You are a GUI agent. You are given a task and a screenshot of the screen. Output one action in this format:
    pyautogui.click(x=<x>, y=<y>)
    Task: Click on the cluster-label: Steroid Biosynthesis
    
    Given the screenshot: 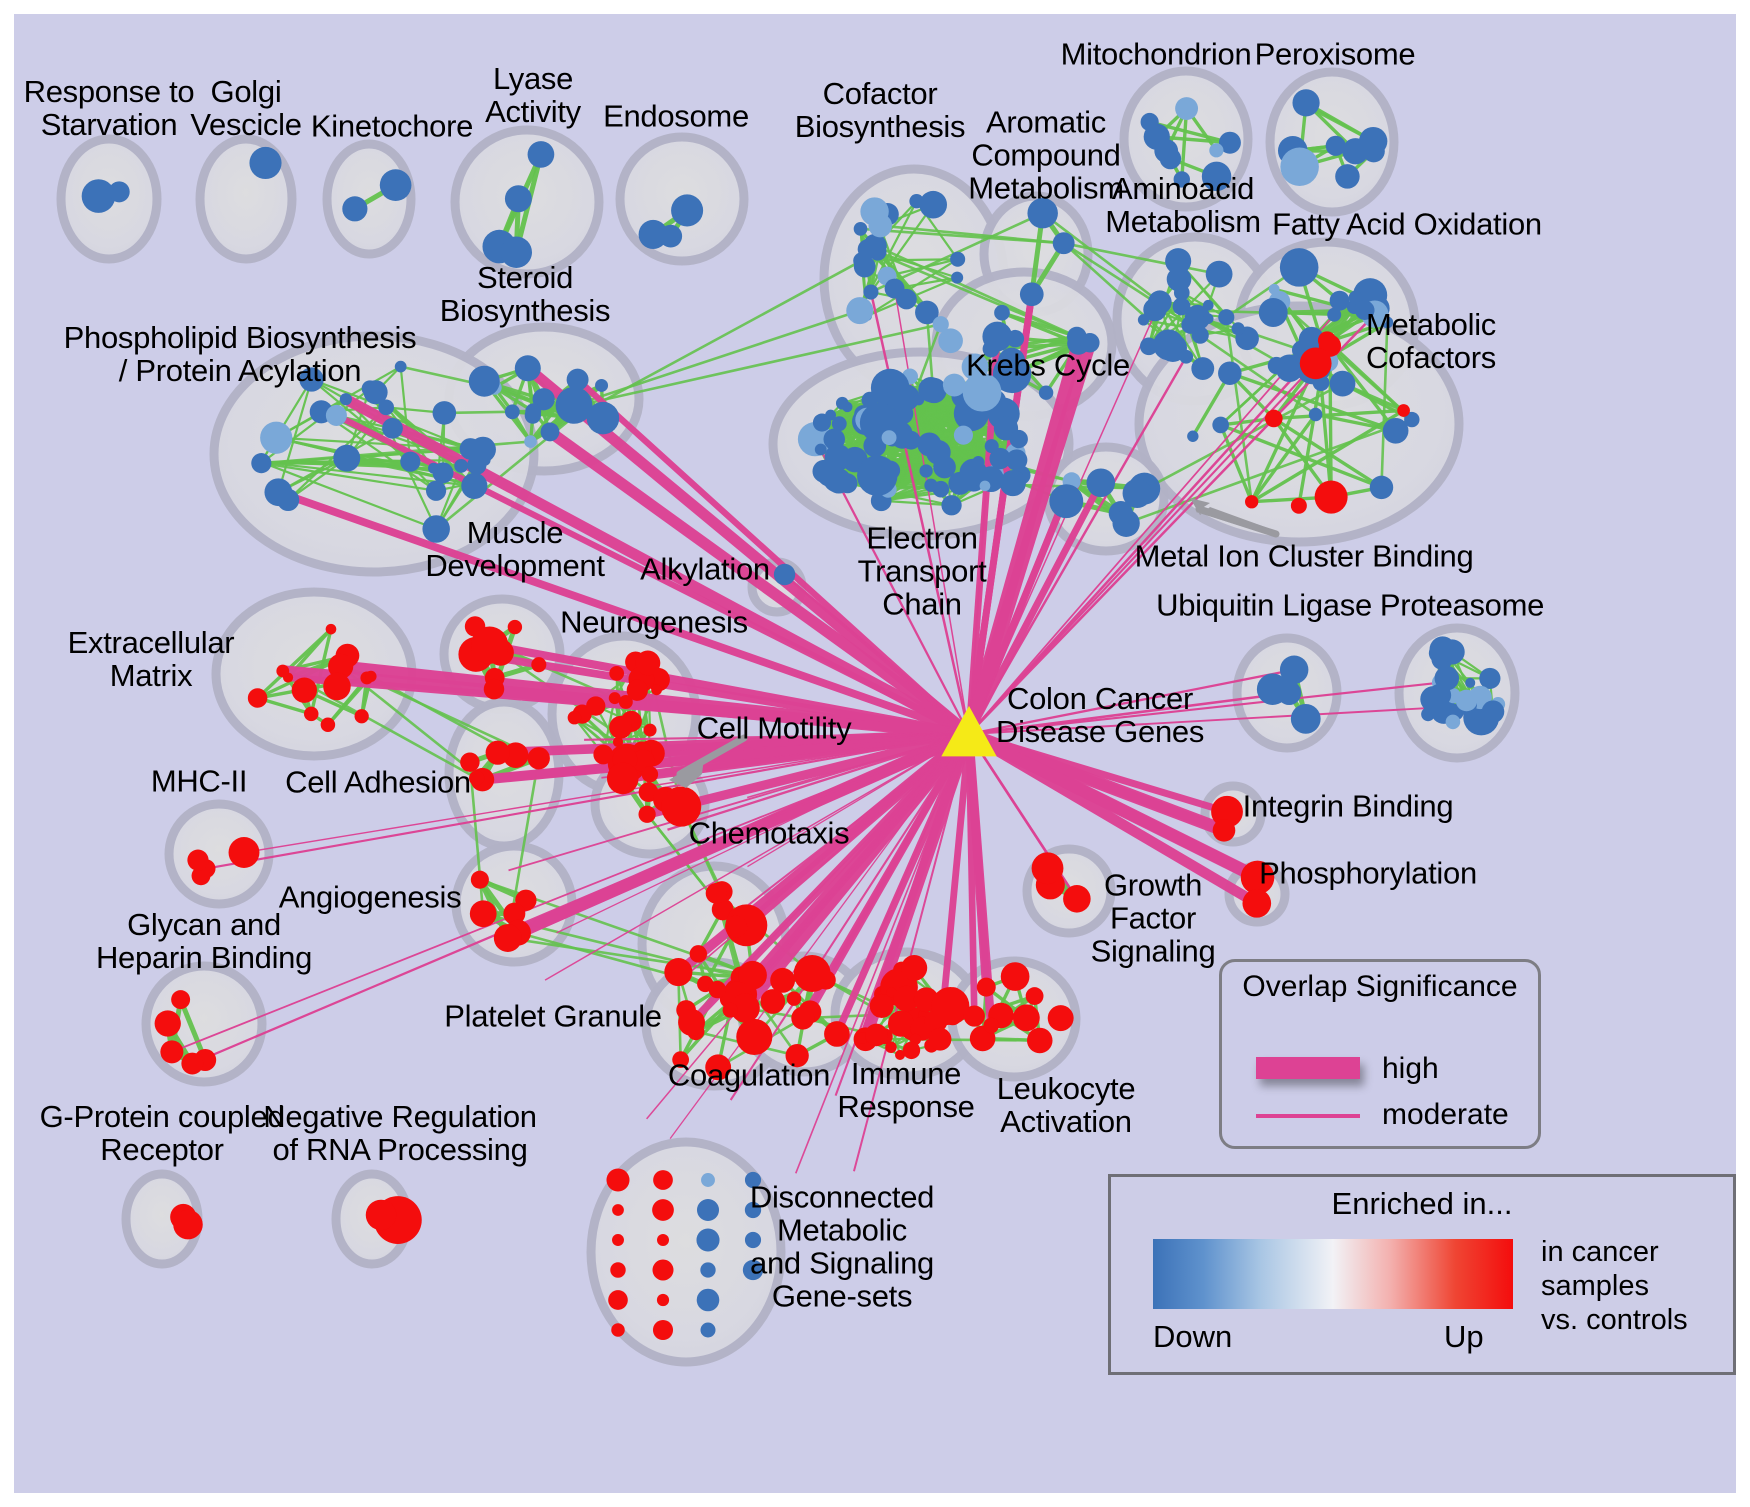 What is the action you would take?
    pyautogui.click(x=525, y=294)
    